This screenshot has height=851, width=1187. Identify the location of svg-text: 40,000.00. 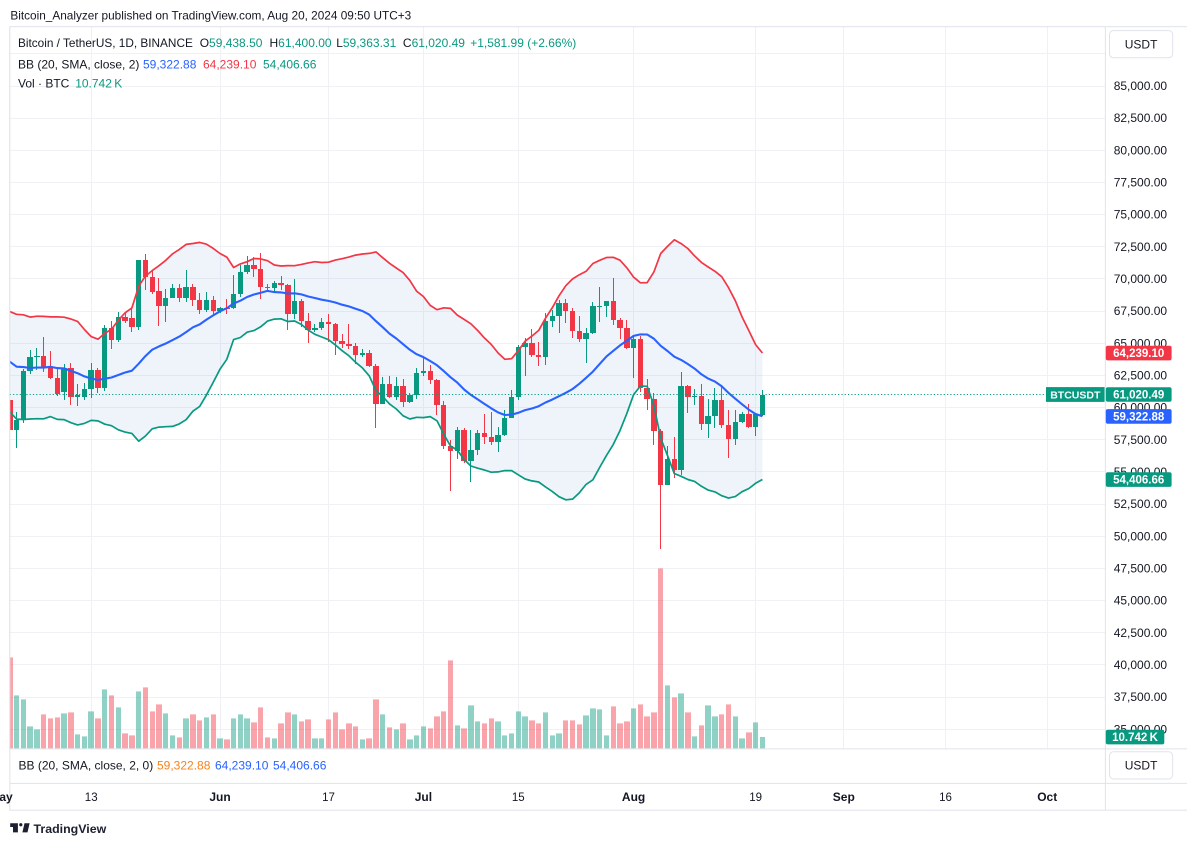
(1141, 665).